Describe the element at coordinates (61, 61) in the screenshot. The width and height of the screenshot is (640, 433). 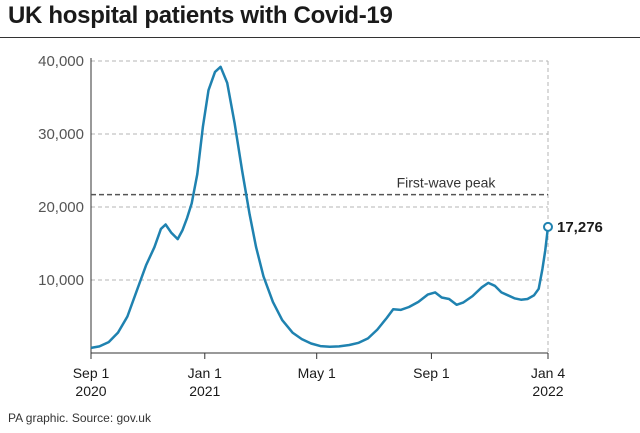
I see `y-tick-label: 40,000` at that location.